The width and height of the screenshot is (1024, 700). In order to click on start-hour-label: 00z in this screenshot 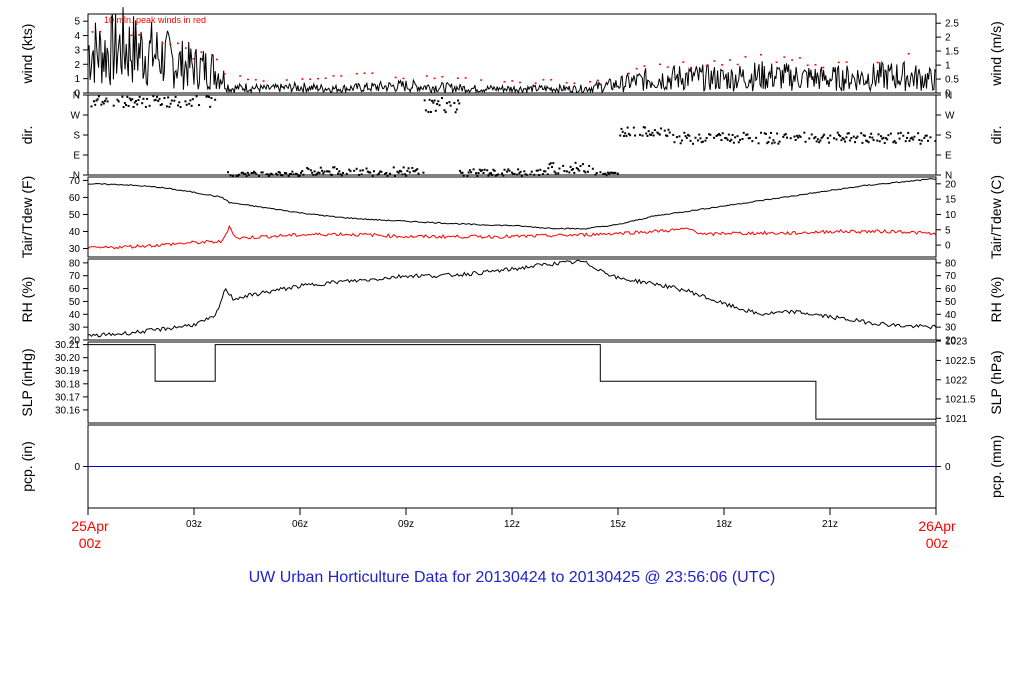, I will do `click(90, 543)`.